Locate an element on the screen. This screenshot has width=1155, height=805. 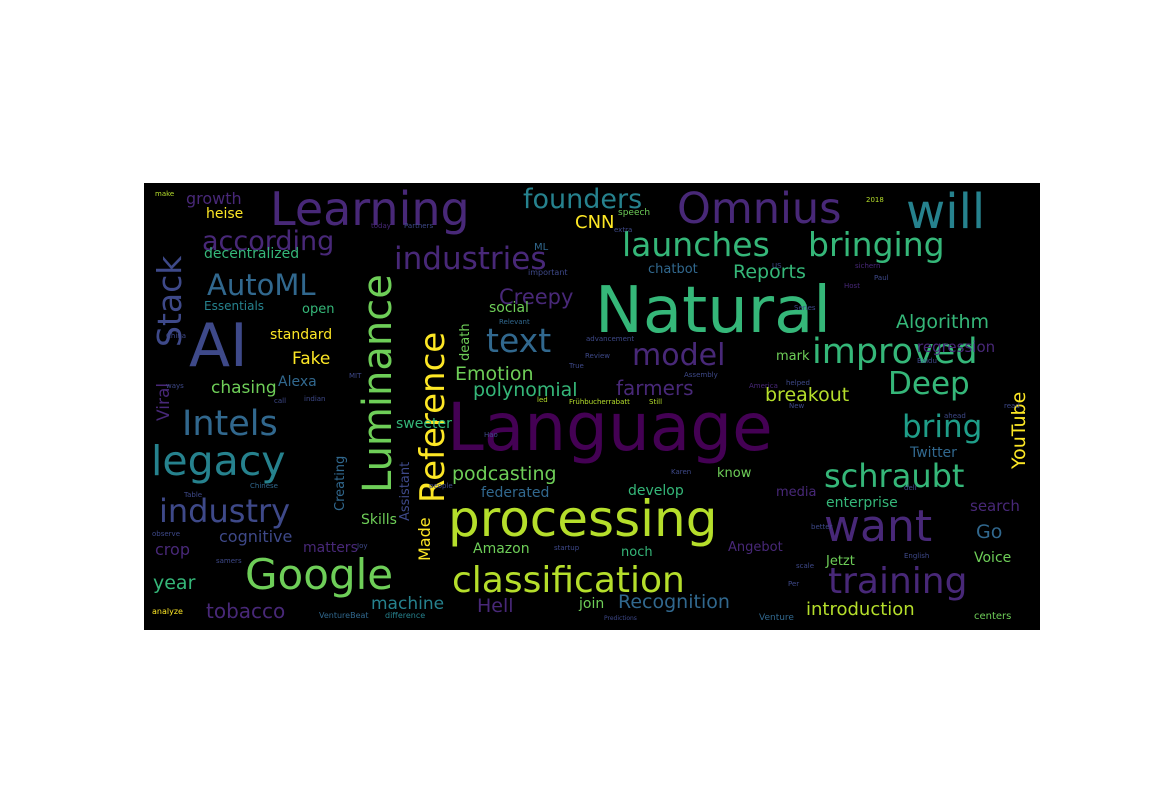
word: observe is located at coordinates (166, 534).